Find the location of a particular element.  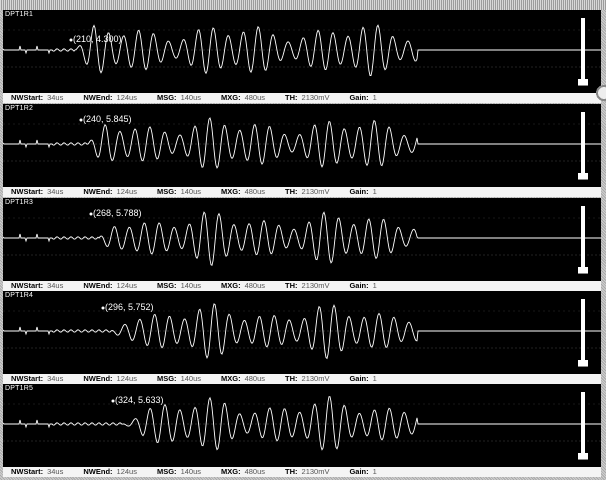

channel-name: DPT1R1 is located at coordinates (19, 14).